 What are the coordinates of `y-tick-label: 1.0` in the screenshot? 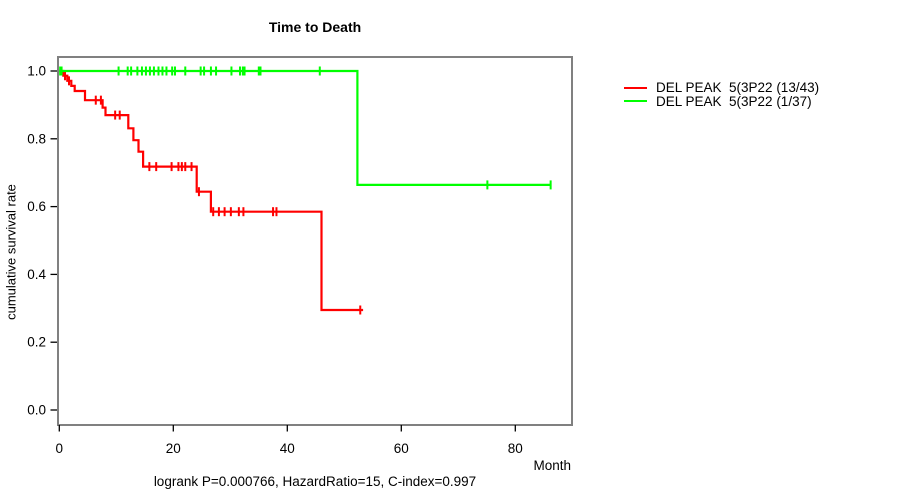 It's located at (36, 71).